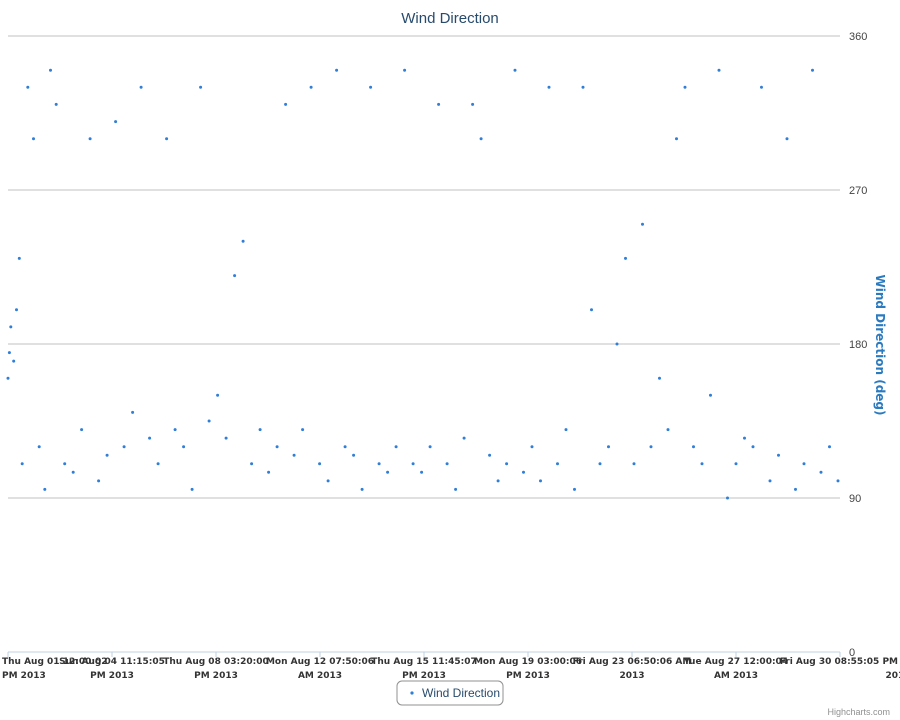 The width and height of the screenshot is (900, 720). I want to click on x-tick-label: Mon Aug 19 03:00:06 PM 2013, so click(528, 669).